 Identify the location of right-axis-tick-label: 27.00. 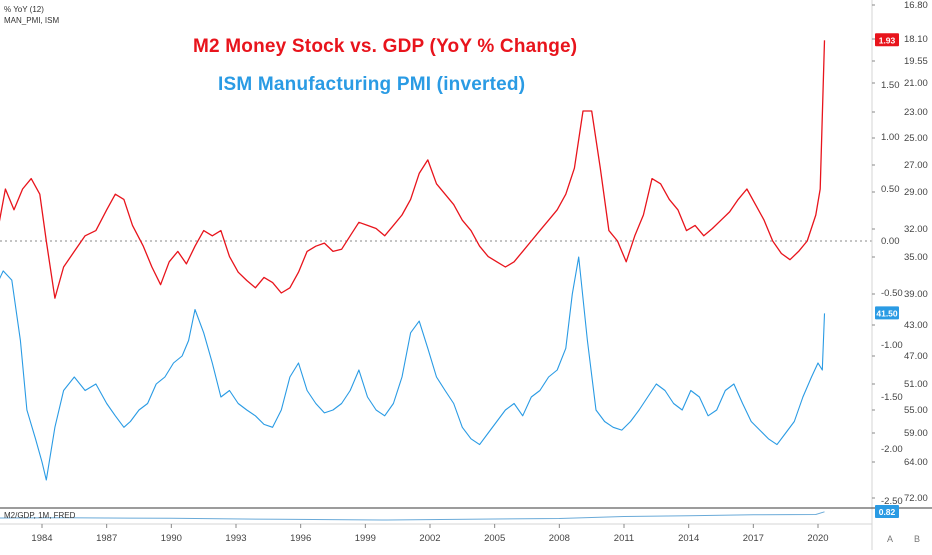
(916, 165).